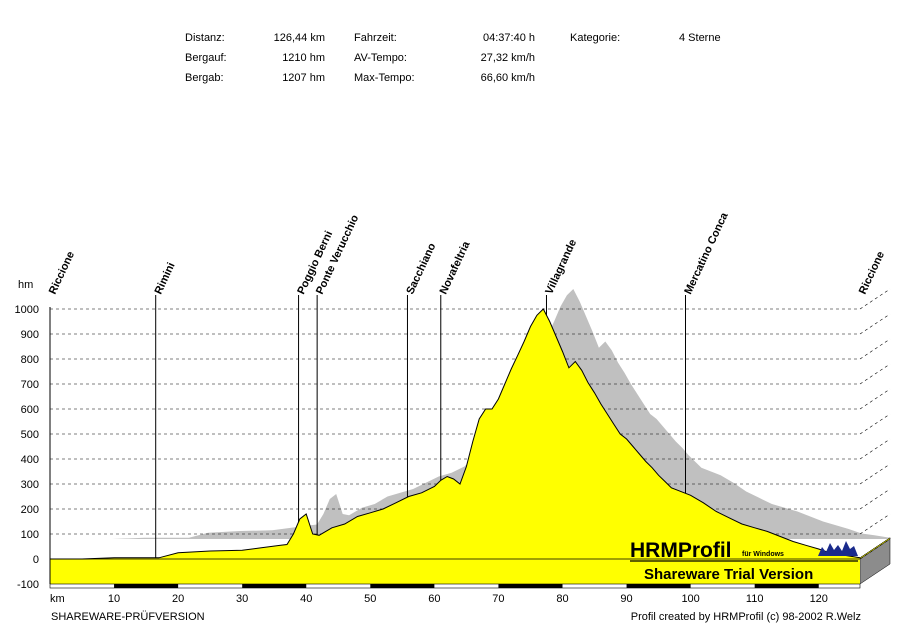  What do you see at coordinates (681, 550) in the screenshot?
I see `watermark-brand: HRMProfil` at bounding box center [681, 550].